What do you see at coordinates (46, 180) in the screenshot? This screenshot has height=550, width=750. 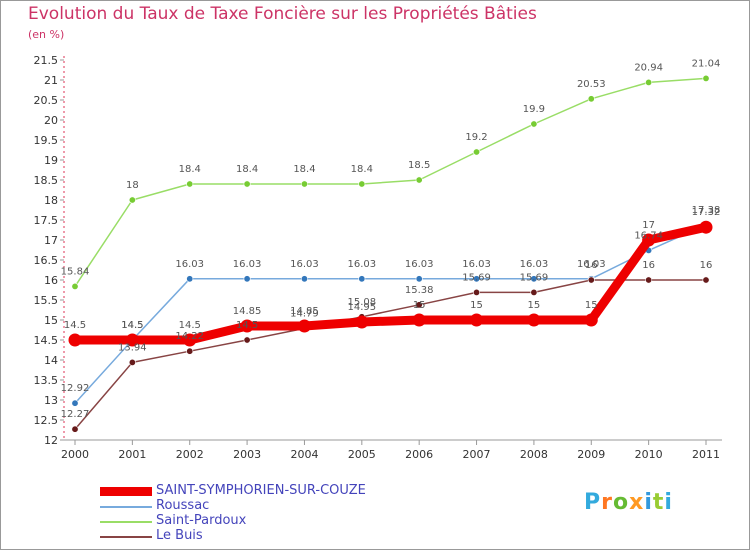 I see `y-tick-label: 18.5` at bounding box center [46, 180].